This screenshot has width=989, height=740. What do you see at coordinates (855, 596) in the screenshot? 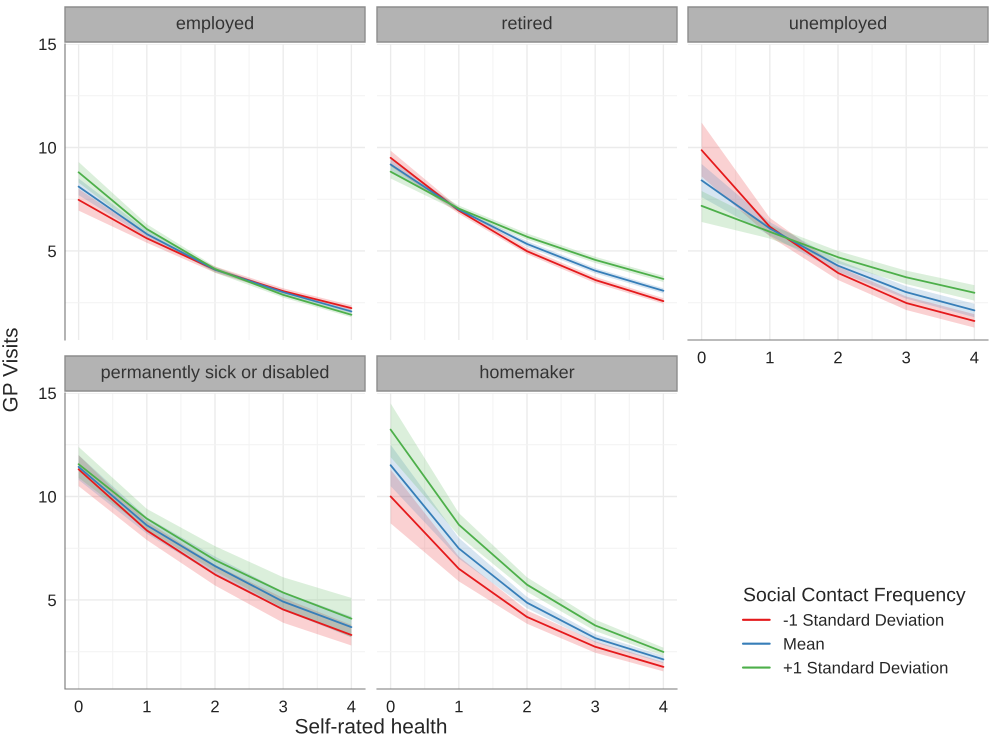
I see `legend-title: Social Contact Frequency` at bounding box center [855, 596].